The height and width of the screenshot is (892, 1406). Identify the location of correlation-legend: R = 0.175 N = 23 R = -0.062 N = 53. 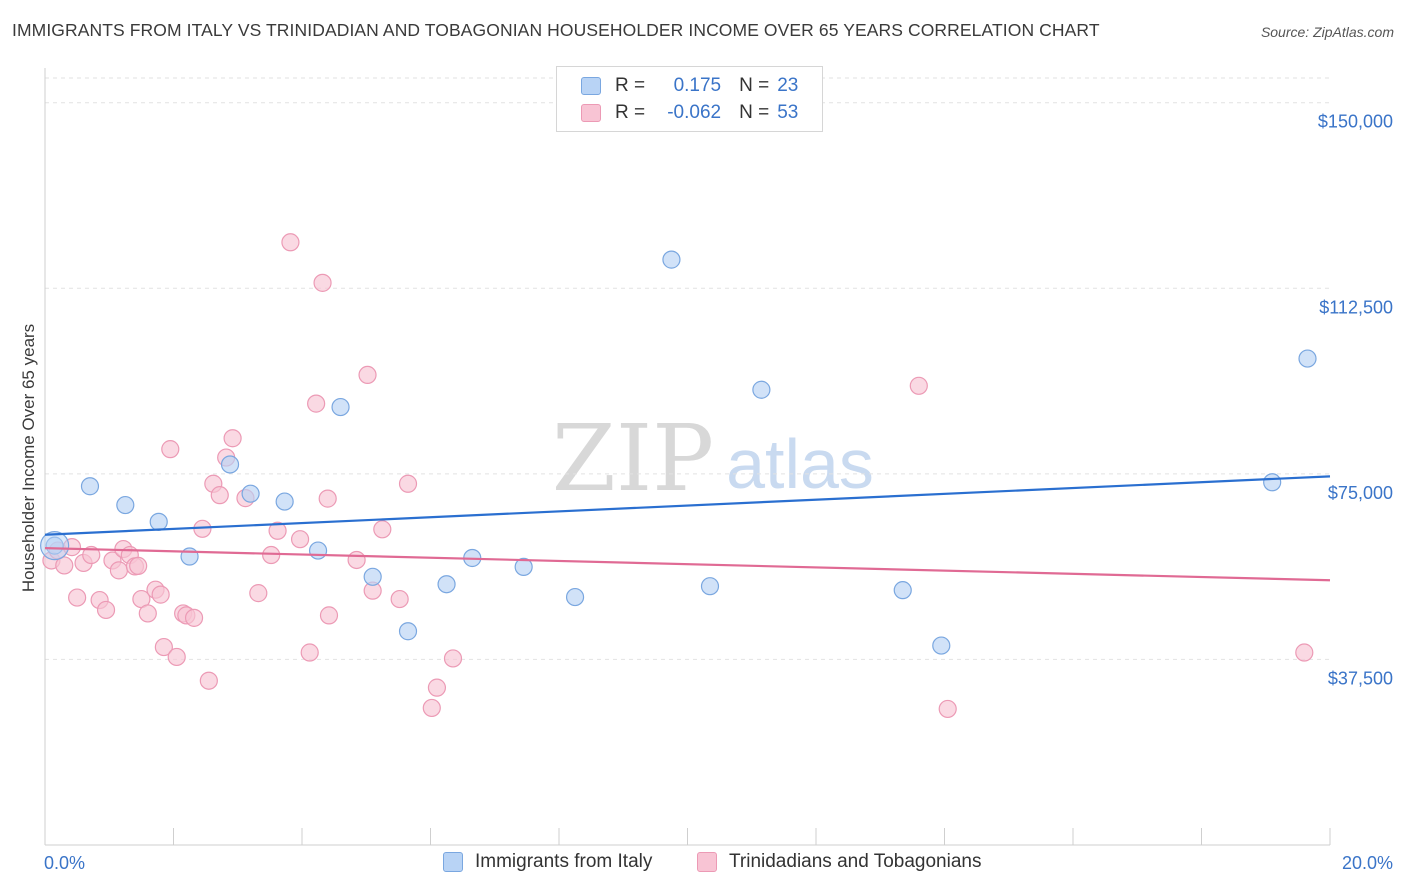
(689, 99).